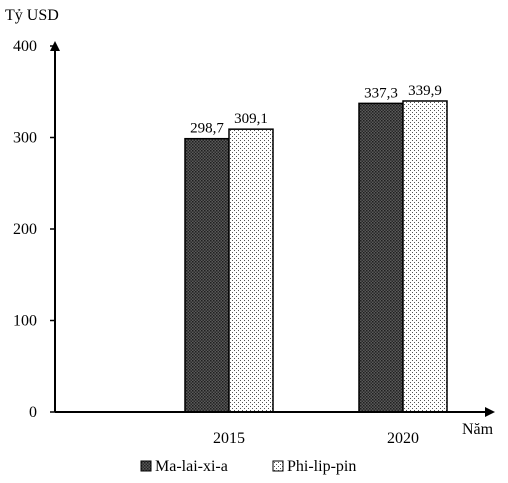  What do you see at coordinates (478, 429) in the screenshot?
I see `x-axis-title: Năm` at bounding box center [478, 429].